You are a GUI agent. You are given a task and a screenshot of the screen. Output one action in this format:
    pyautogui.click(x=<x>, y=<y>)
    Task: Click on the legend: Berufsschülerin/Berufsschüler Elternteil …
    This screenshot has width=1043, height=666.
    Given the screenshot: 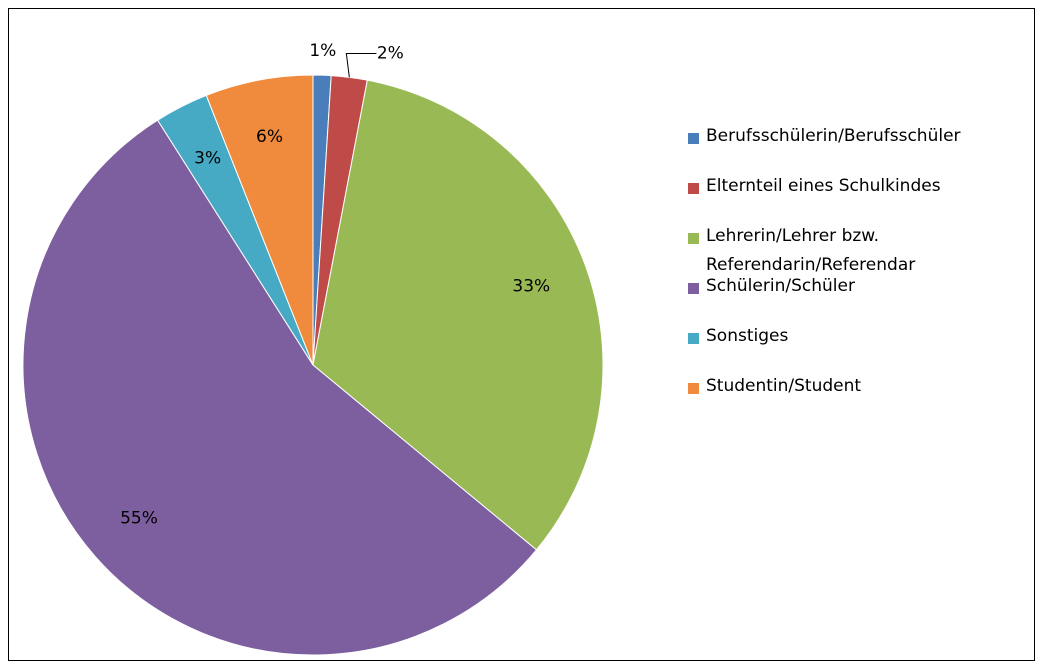 What is the action you would take?
    pyautogui.click(x=838, y=277)
    